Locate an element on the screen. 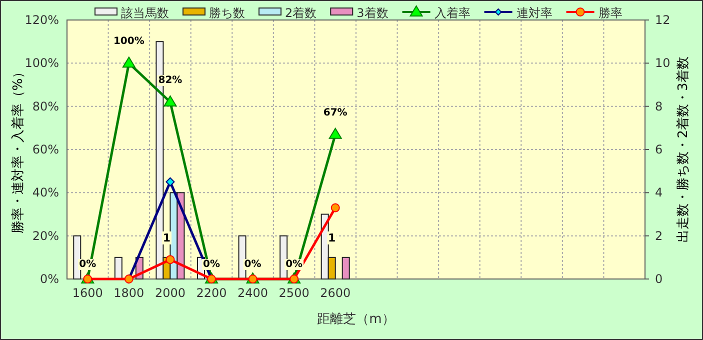  data-label: 82% is located at coordinates (170, 80).